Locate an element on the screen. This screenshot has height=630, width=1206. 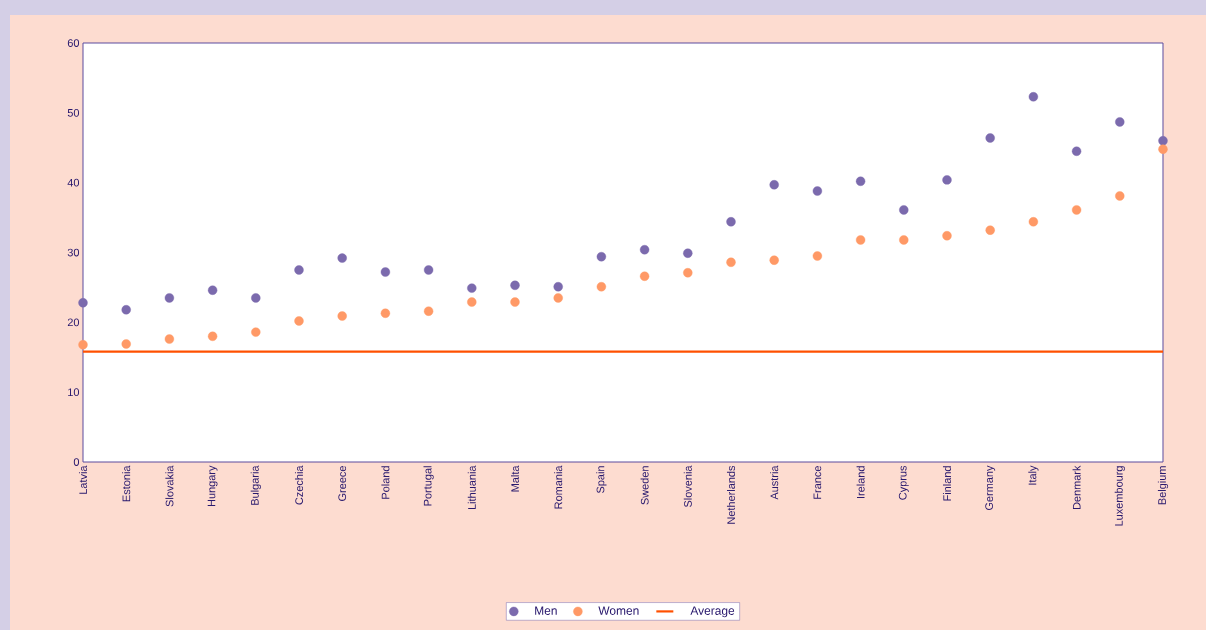
x-tick-label: Hungary is located at coordinates (212, 486).